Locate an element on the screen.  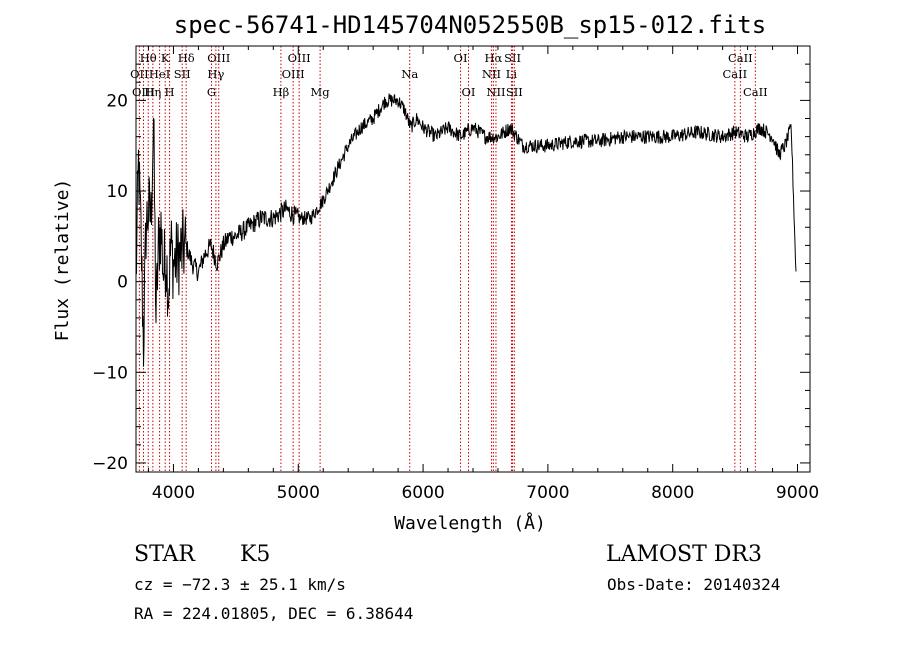
spectral-line-label: Hδ is located at coordinates (186, 58).